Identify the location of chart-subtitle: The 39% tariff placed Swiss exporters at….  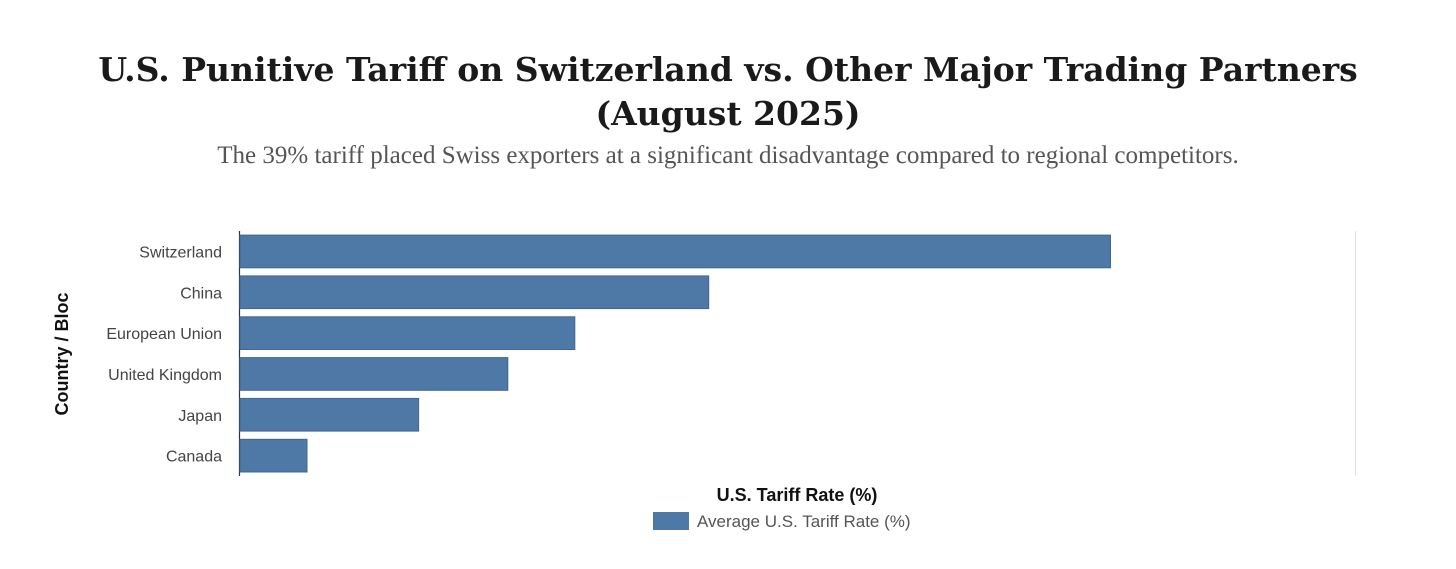
(728, 155).